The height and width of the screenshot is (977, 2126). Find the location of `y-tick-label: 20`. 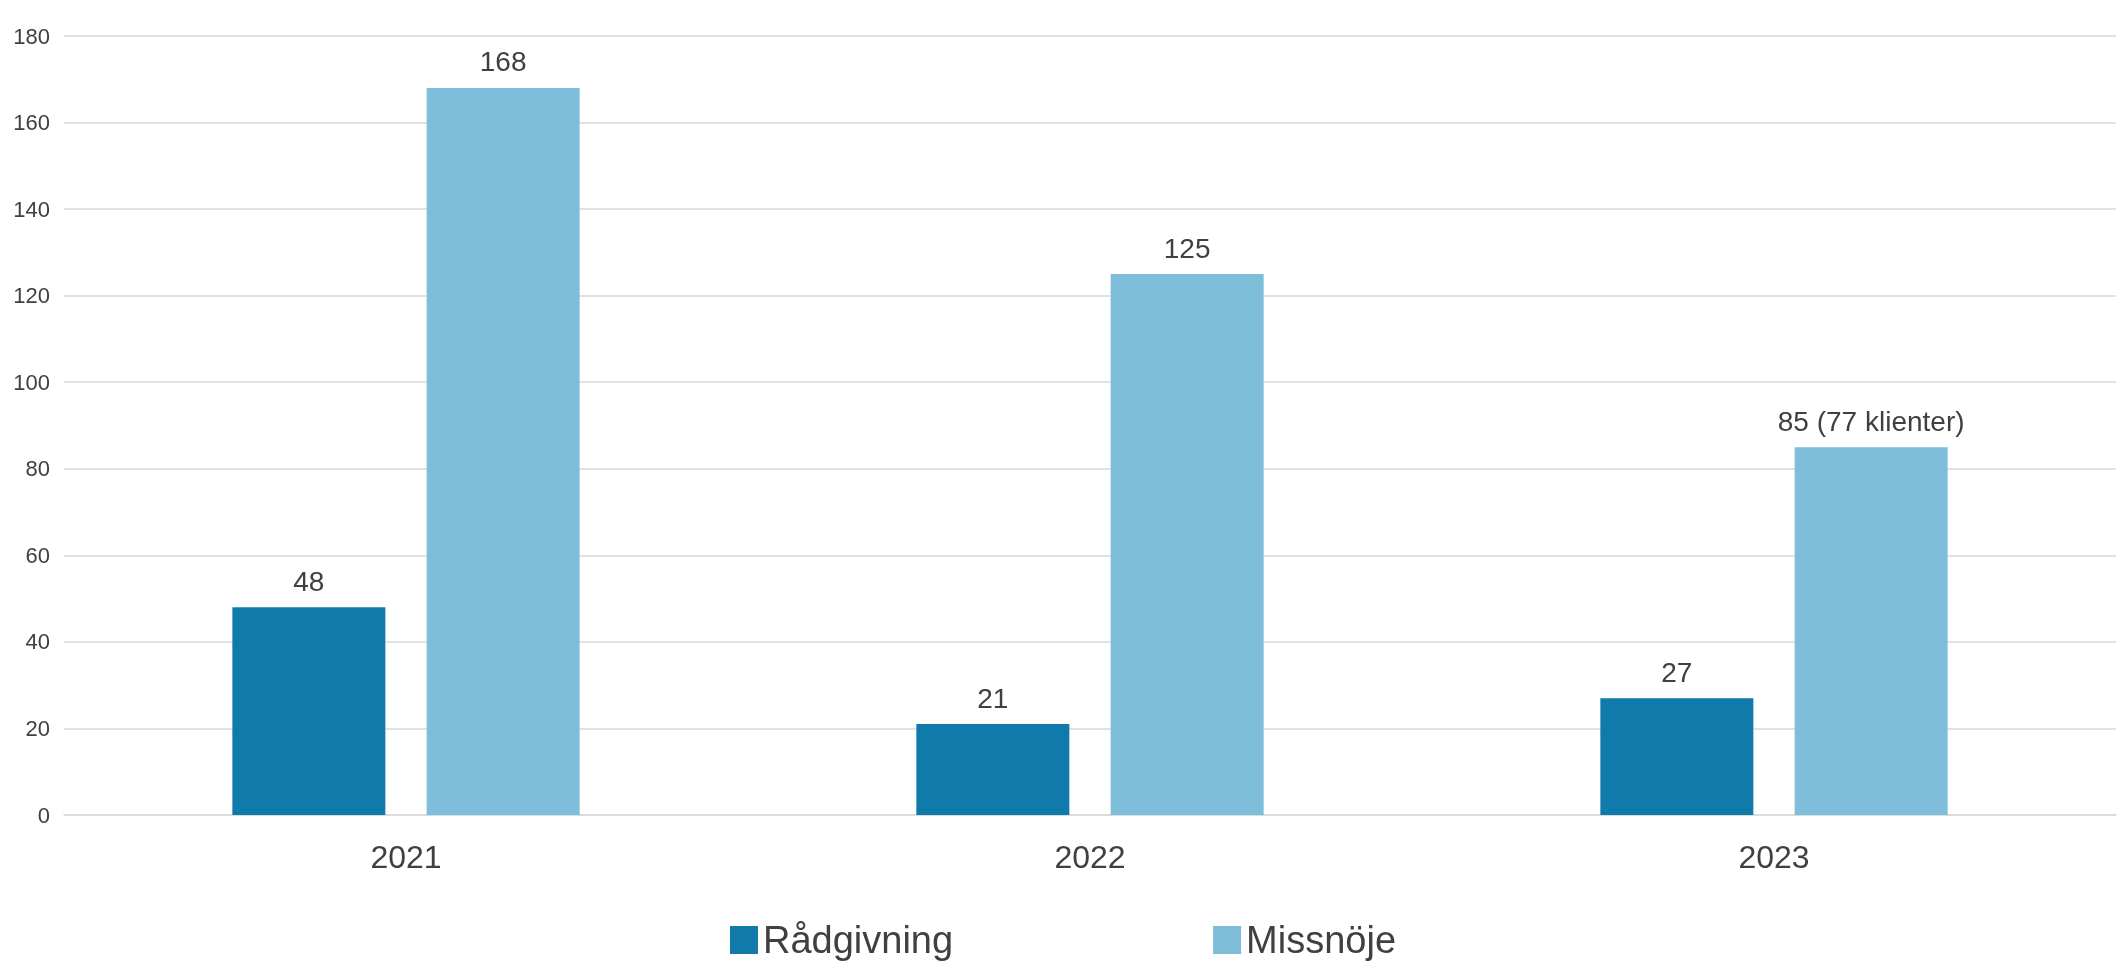

y-tick-label: 20 is located at coordinates (37, 728).